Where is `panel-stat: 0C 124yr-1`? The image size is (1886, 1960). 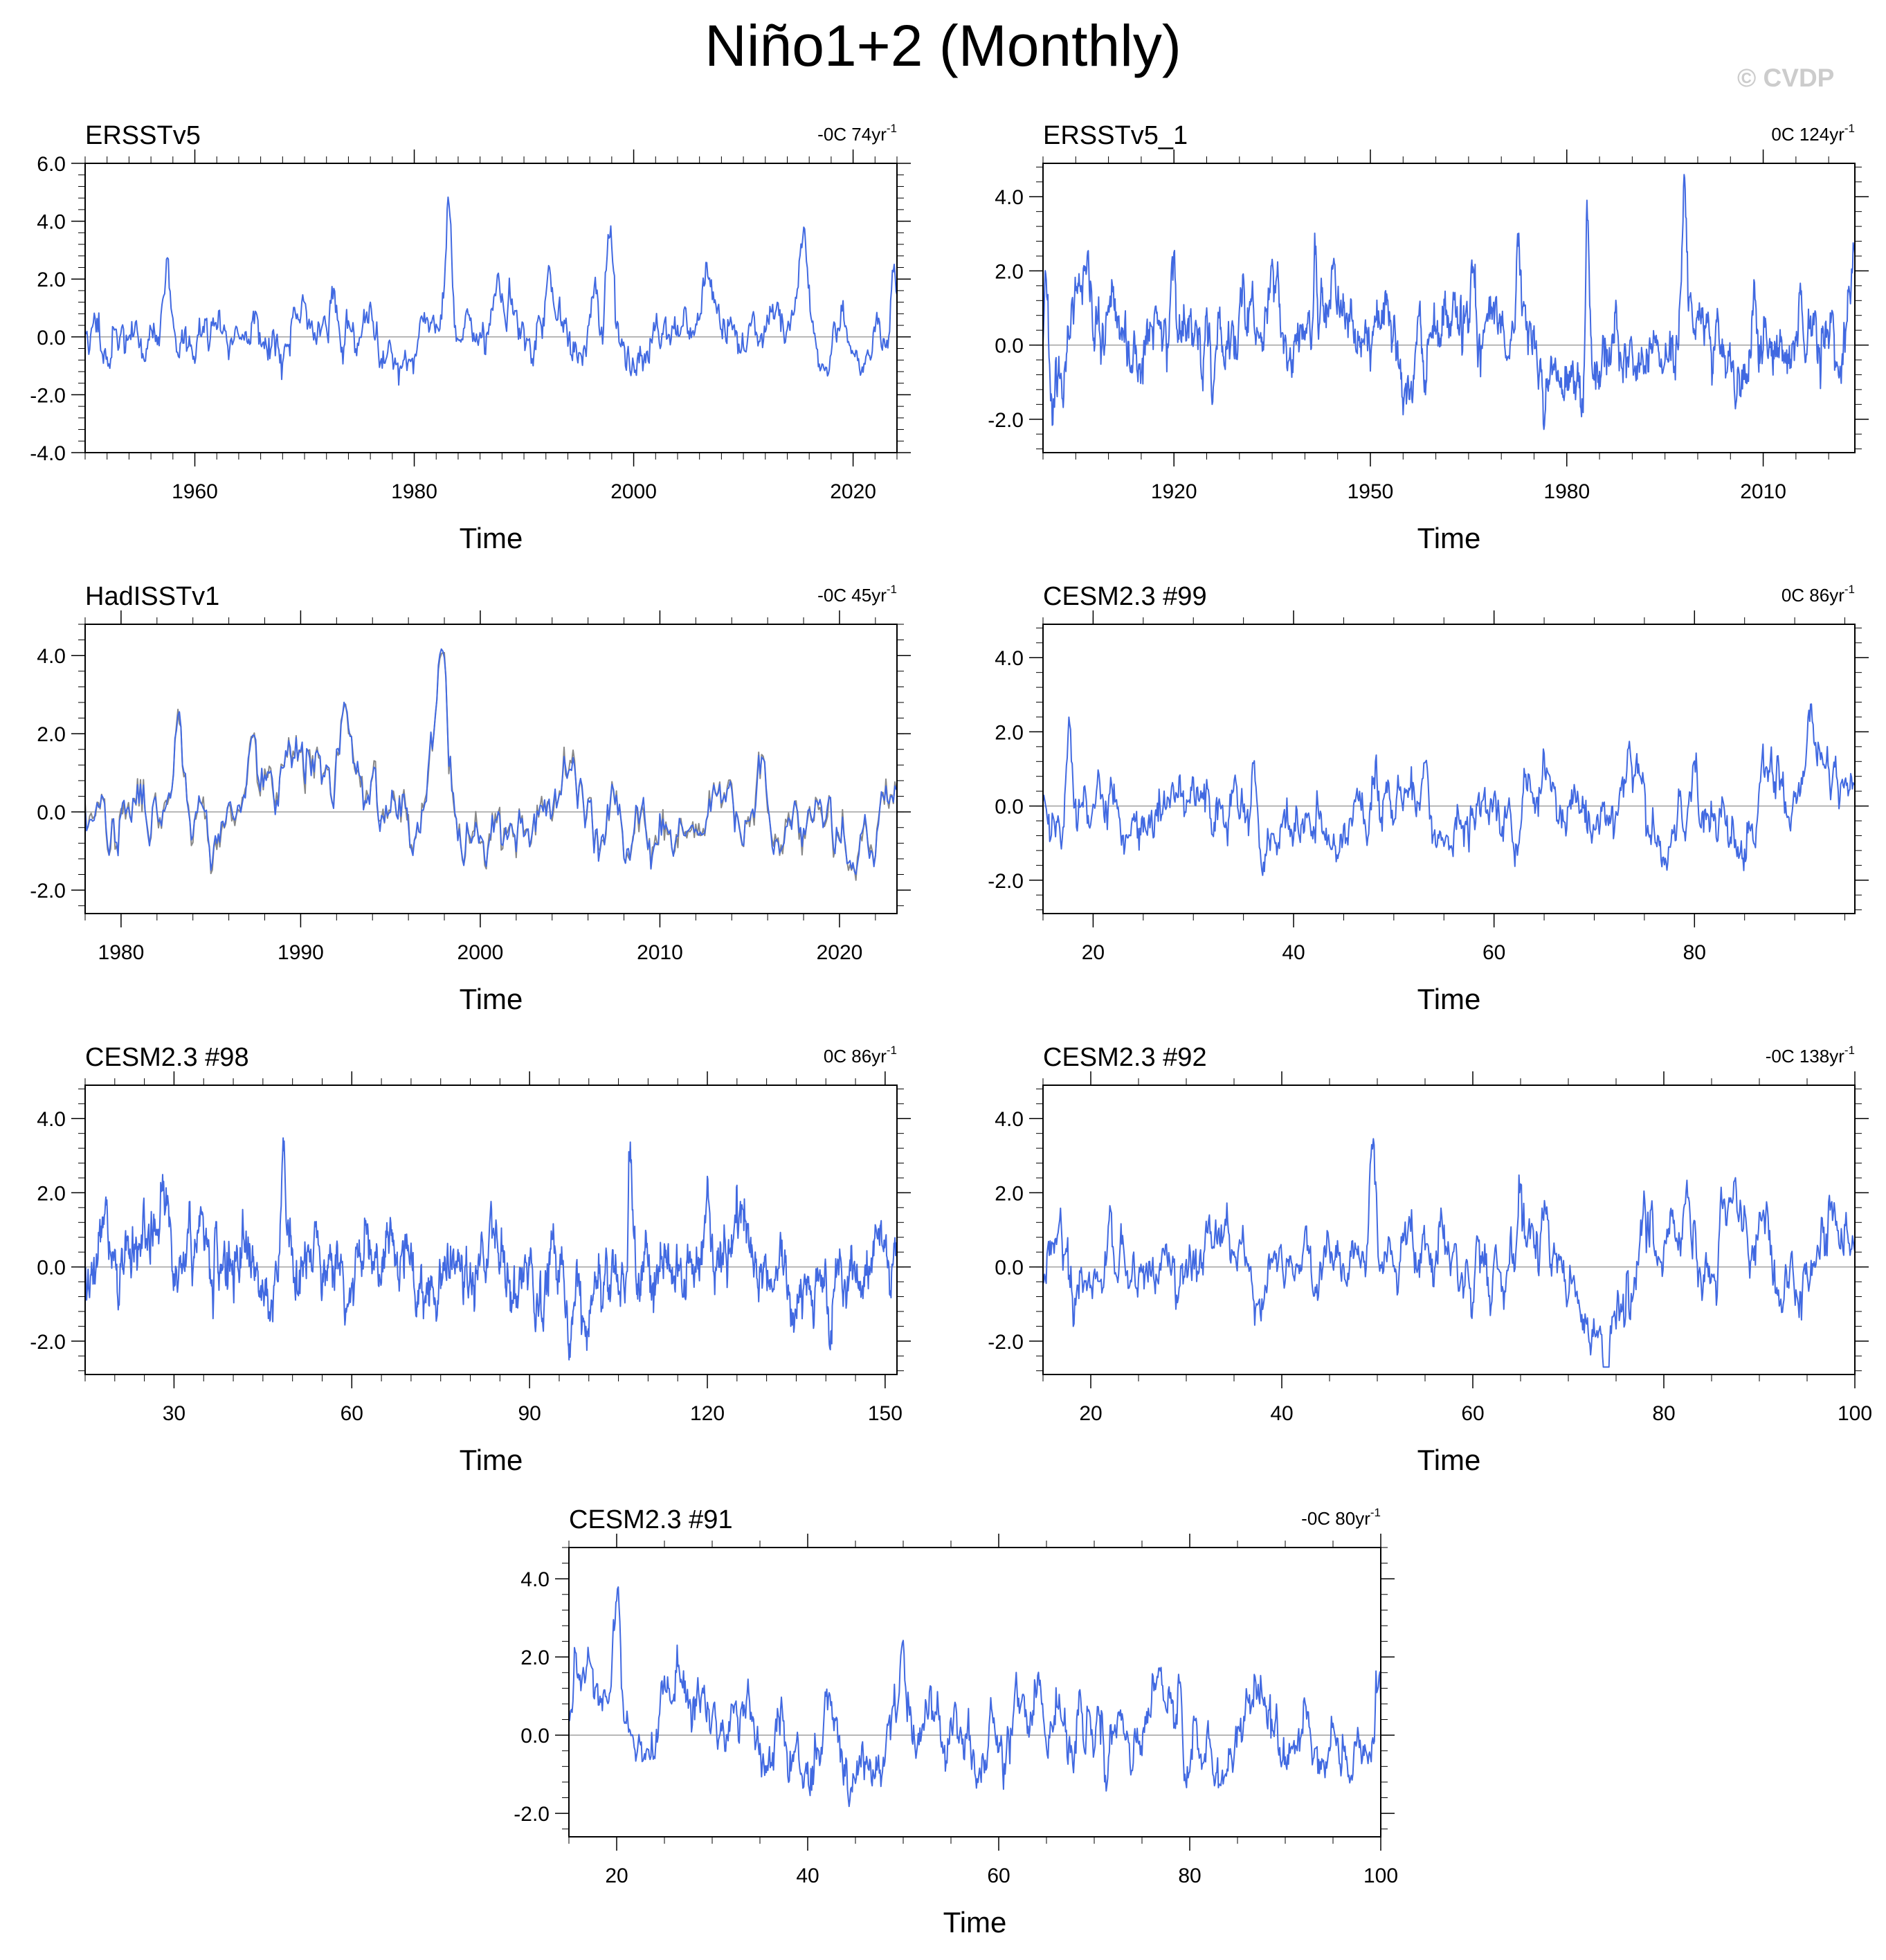 panel-stat: 0C 124yr-1 is located at coordinates (1813, 133).